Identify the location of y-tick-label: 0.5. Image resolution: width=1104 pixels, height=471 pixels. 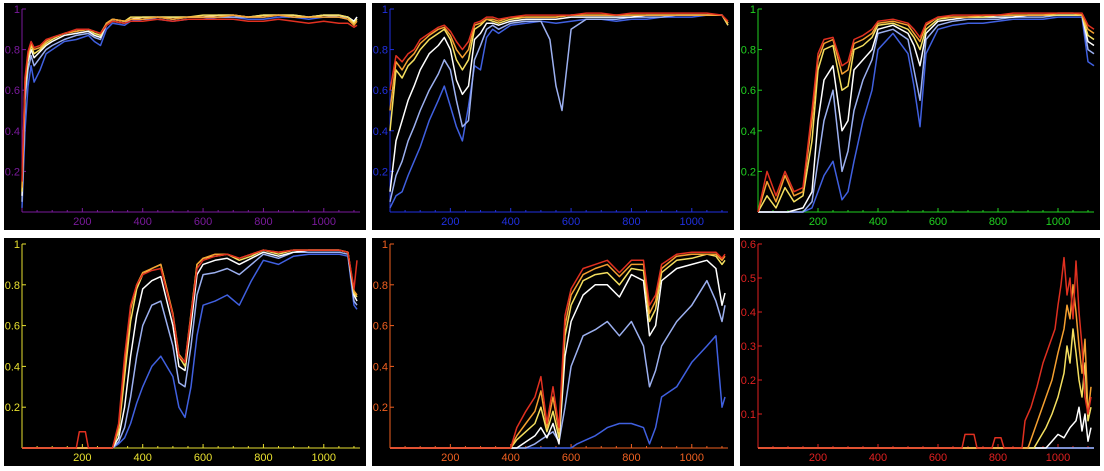
(748, 279).